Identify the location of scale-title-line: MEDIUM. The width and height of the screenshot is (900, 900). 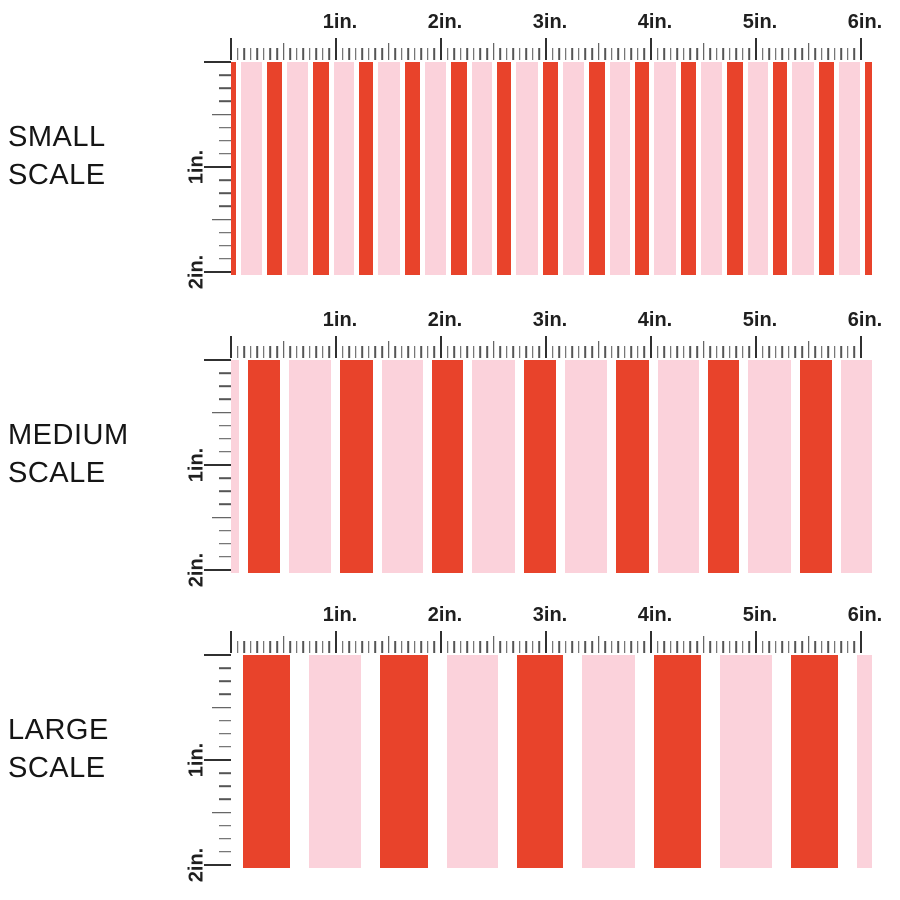
(68, 435).